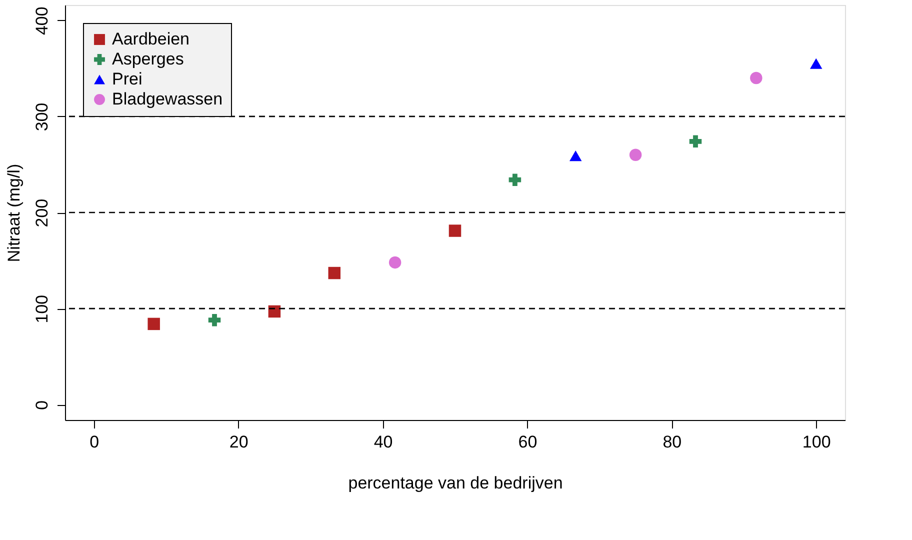  What do you see at coordinates (42, 117) in the screenshot?
I see `y-tick-label: 300` at bounding box center [42, 117].